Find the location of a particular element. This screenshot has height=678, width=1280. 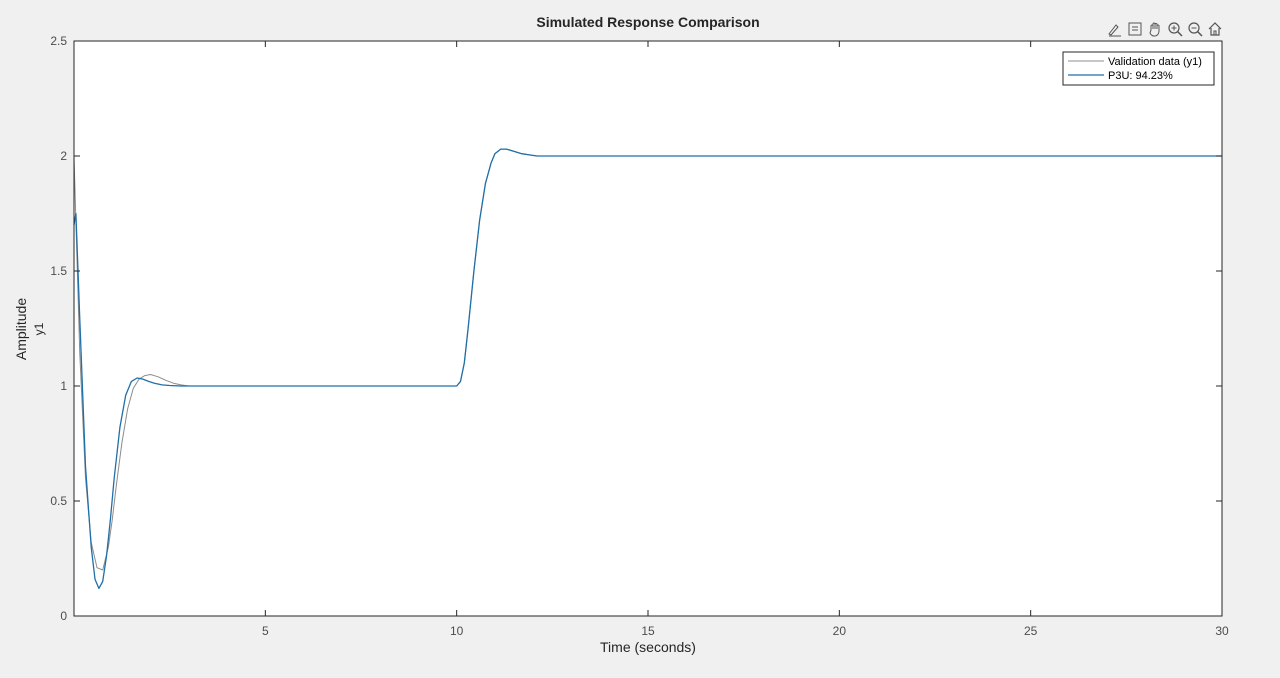

zoom-in-icon is located at coordinates (1174, 28).